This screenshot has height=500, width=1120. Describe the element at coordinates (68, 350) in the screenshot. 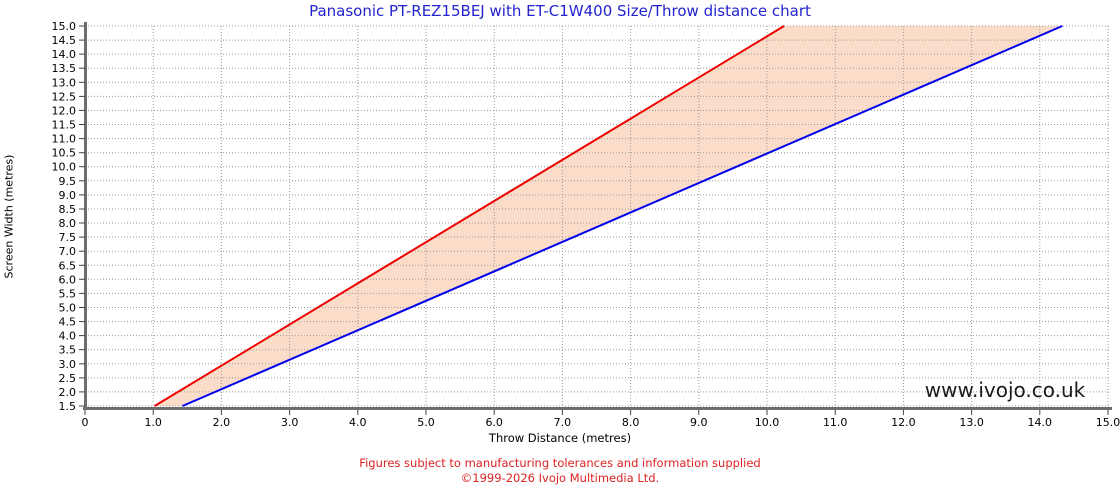

I see `y-tick-label: 3.5` at that location.